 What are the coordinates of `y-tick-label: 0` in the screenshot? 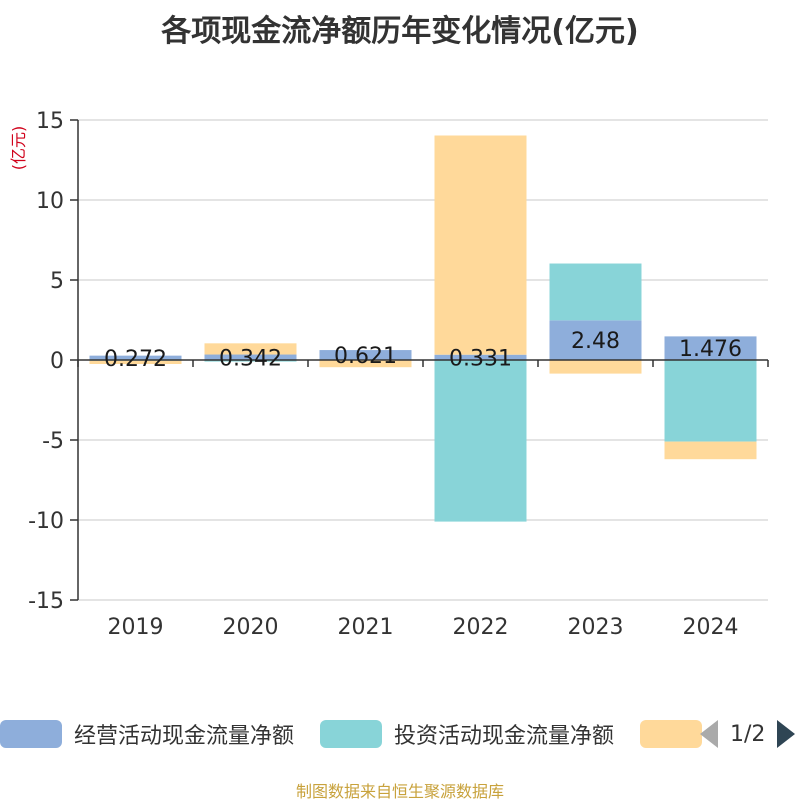 It's located at (57, 361).